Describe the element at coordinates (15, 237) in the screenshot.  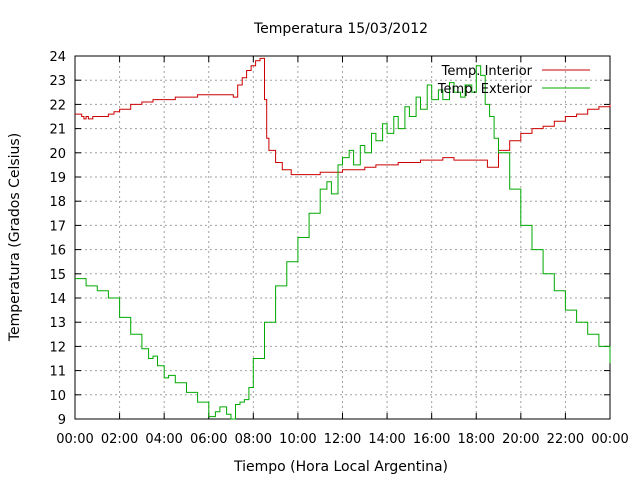
I see `y-axis-label: Temperatura (Grados Celsius)` at that location.